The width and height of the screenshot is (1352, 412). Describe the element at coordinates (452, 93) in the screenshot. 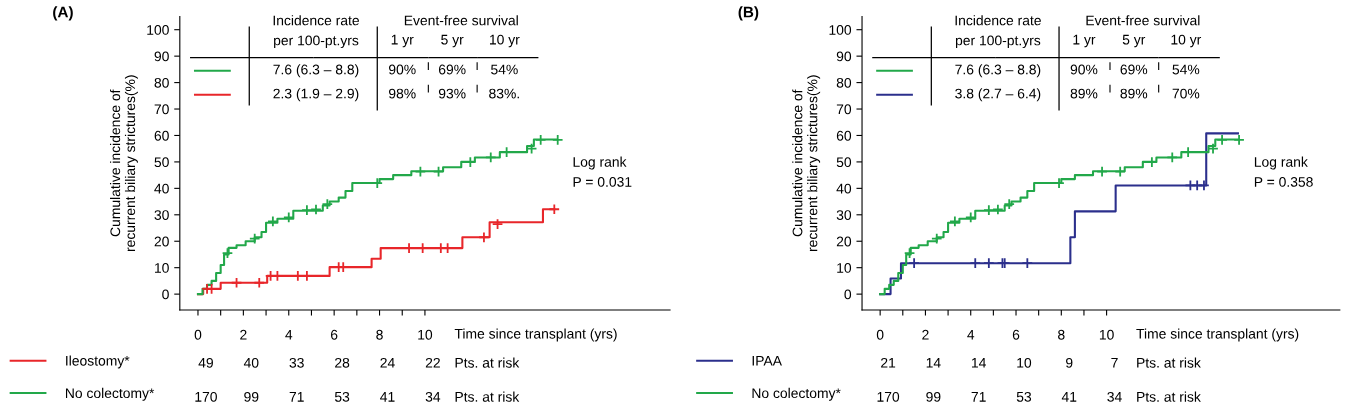

I see `annotation: 93%` at that location.